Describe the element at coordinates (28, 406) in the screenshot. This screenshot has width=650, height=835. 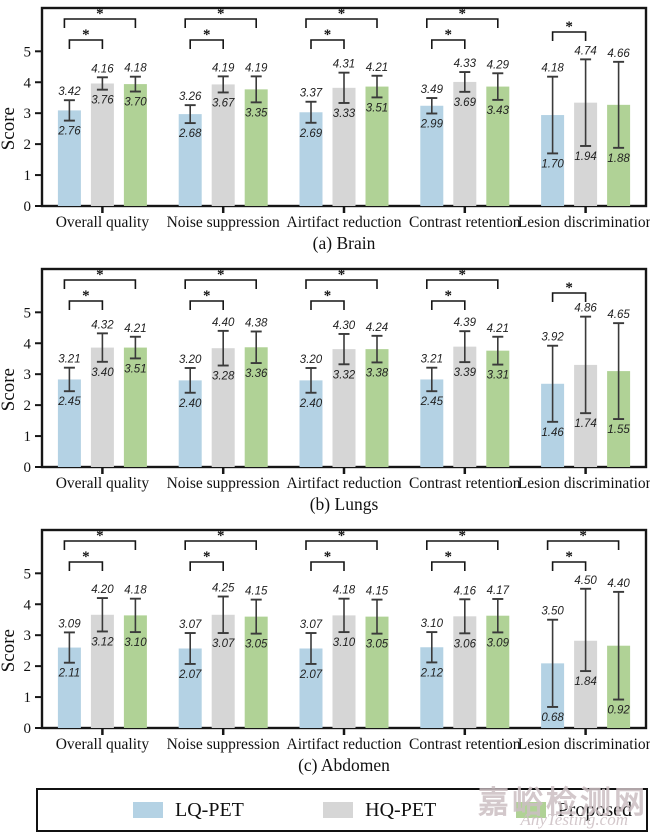
I see `y-tick-label: 2` at that location.